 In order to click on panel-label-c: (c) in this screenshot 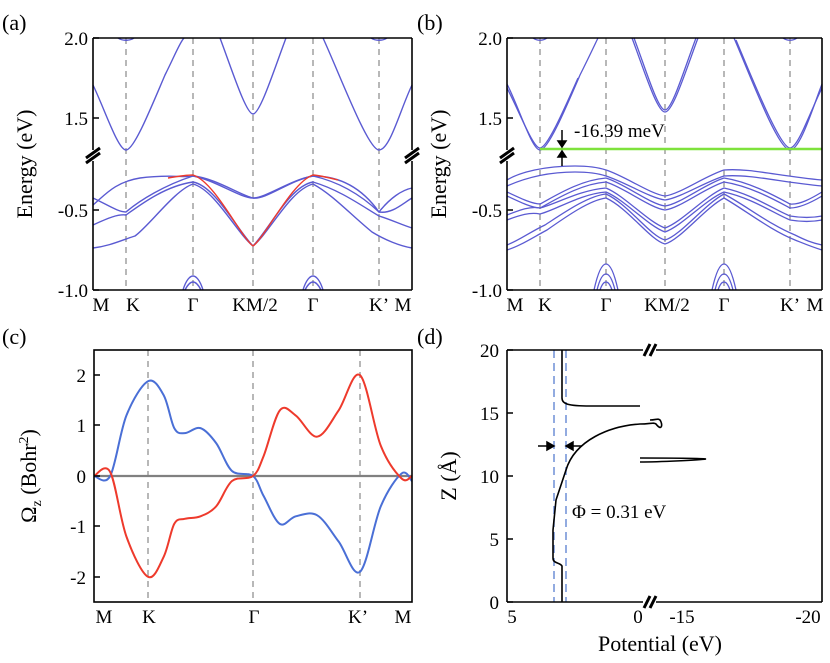, I will do `click(14, 336)`.